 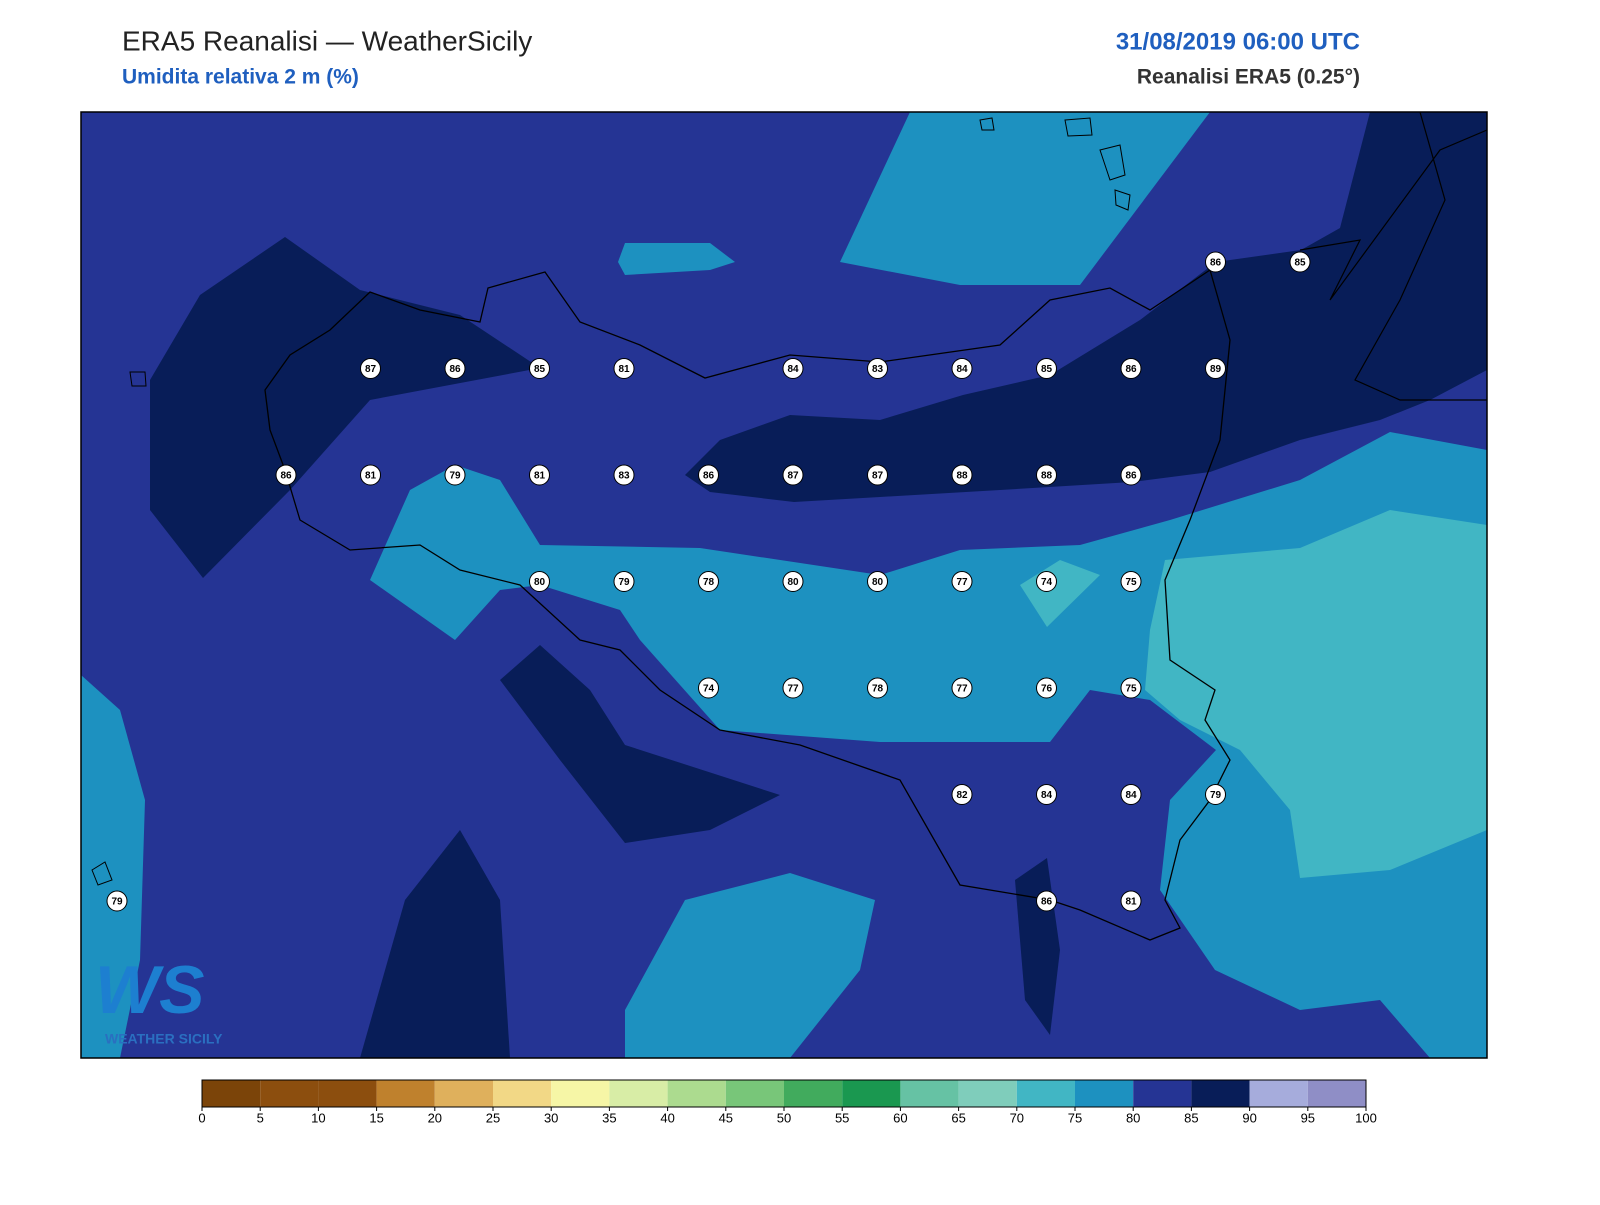 What do you see at coordinates (726, 1117) in the screenshot?
I see `colorbar-tick-label: 45` at bounding box center [726, 1117].